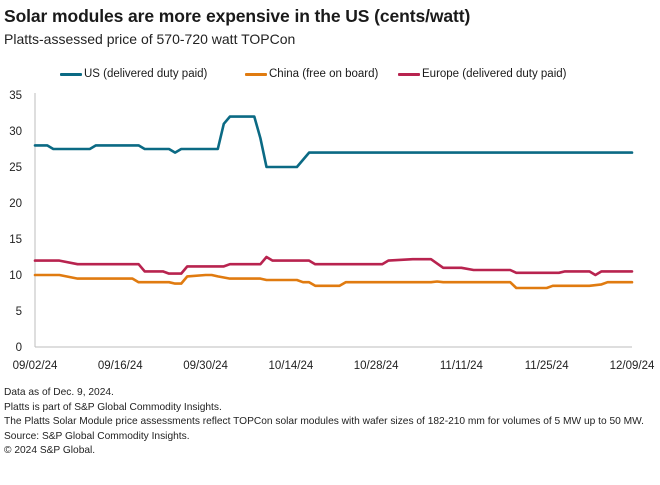  I want to click on series-line-us, so click(333, 142).